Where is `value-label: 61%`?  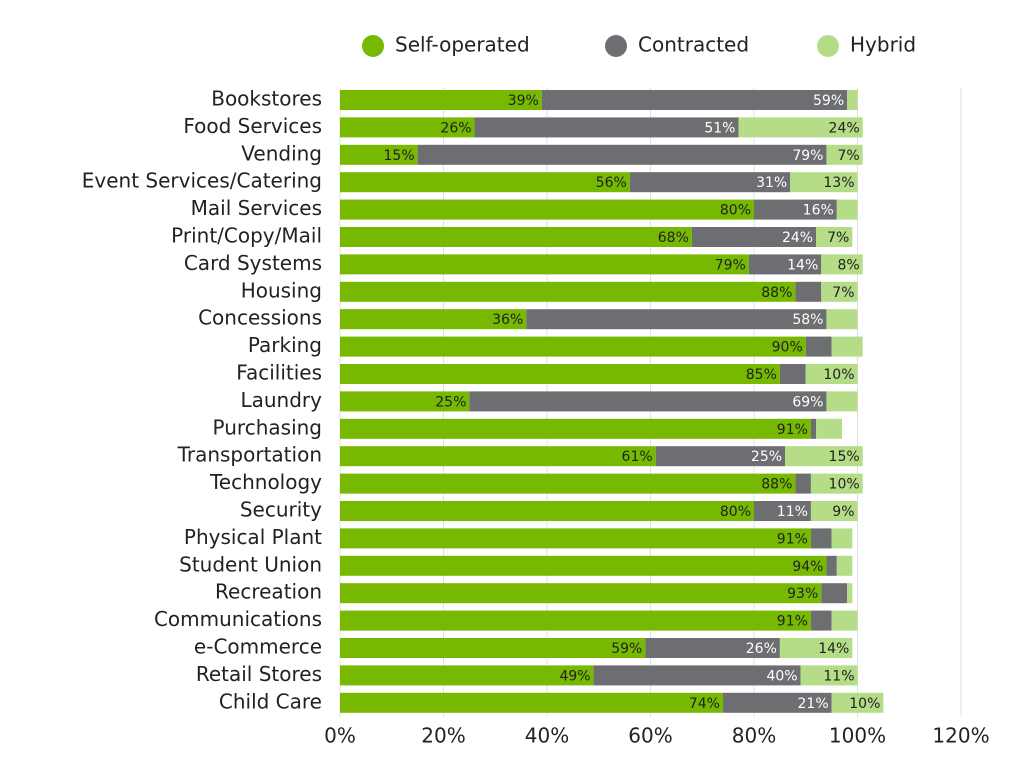
value-label: 61% is located at coordinates (637, 457).